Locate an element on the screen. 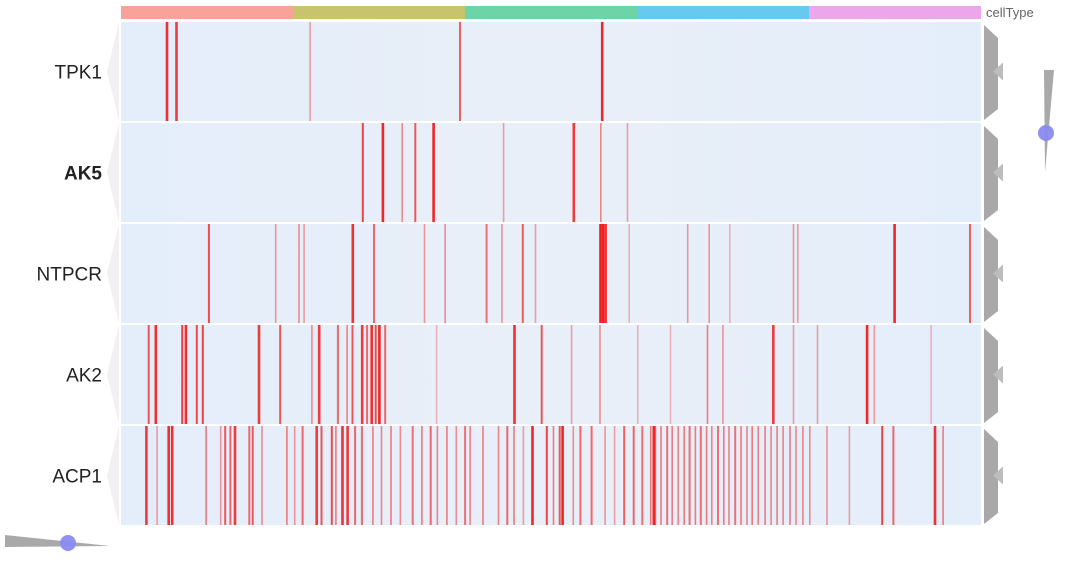 This screenshot has width=1080, height=563. dendrogram-wedge-acp1 is located at coordinates (991, 476).